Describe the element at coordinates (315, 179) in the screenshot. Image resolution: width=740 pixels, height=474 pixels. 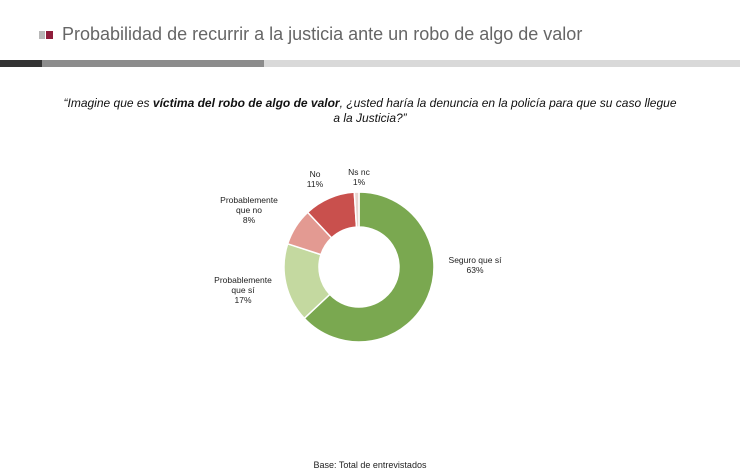
I see `data-label-no: No 11%` at that location.